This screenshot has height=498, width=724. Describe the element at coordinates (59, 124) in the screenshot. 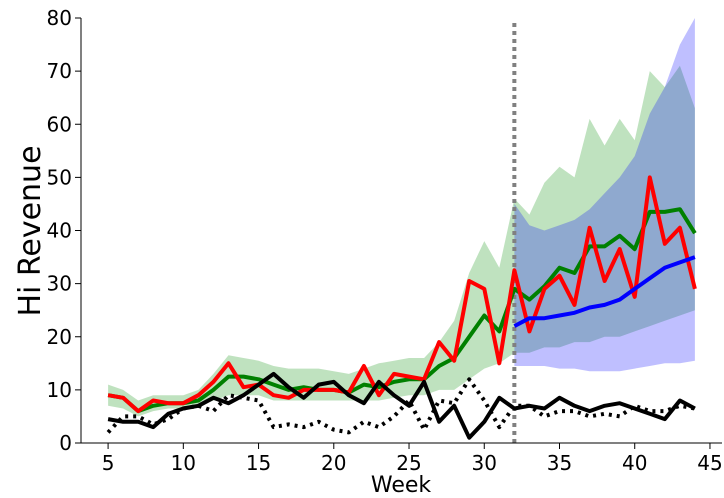

I see `y-tick-label: 60` at that location.